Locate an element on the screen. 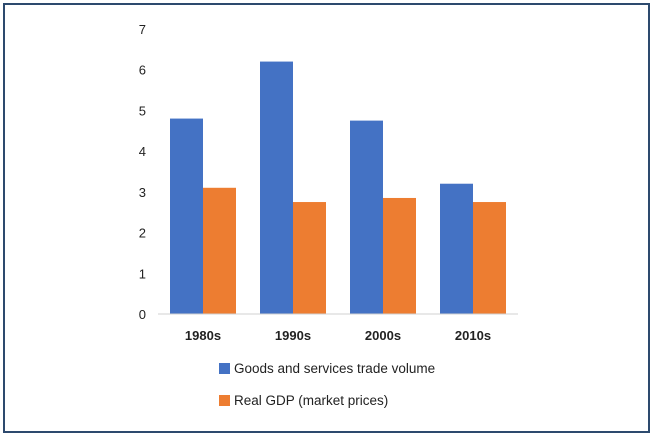 This screenshot has height=433, width=657. y-tick-label: 1 is located at coordinates (142, 273).